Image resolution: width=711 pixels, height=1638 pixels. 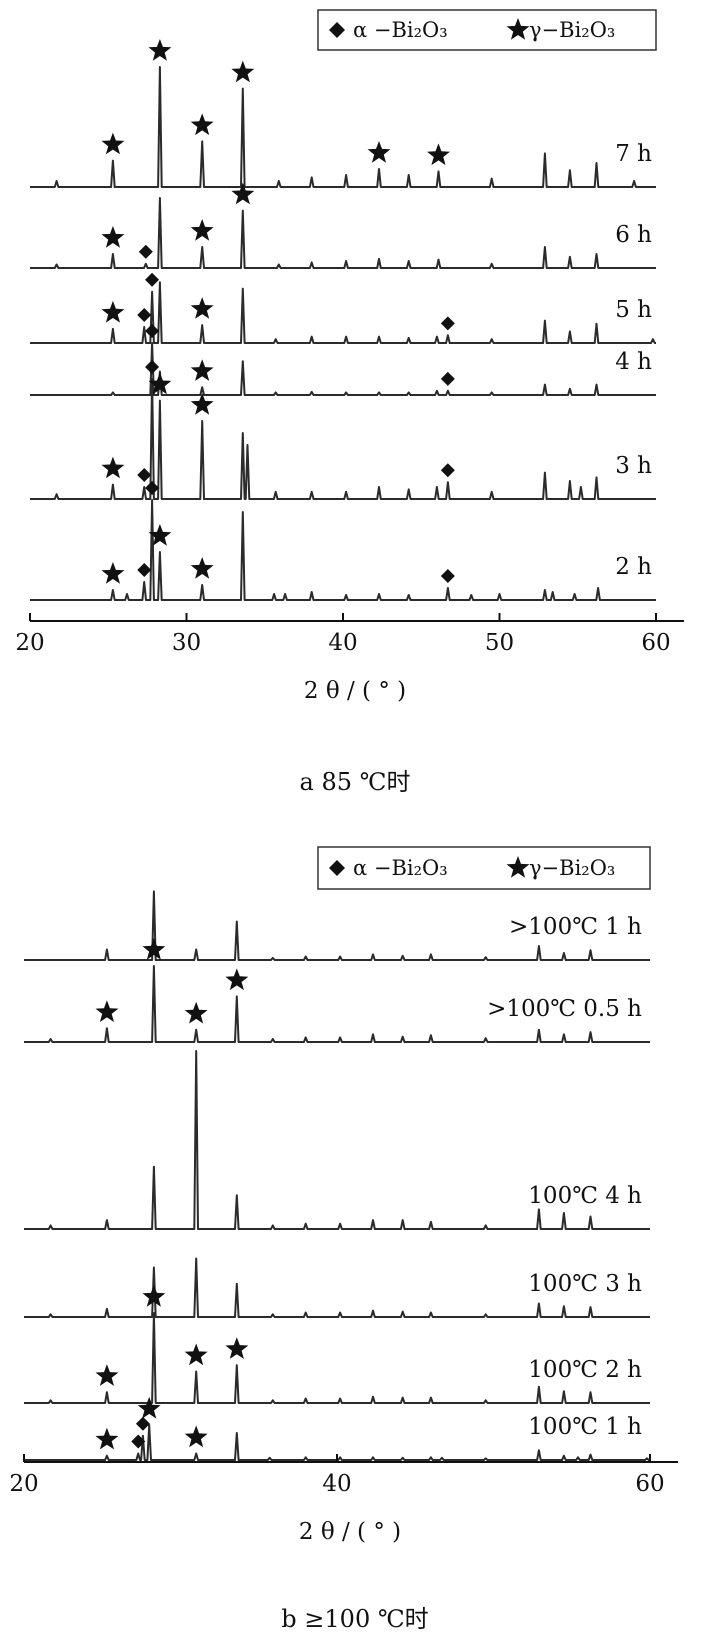 I want to click on x-ticks-a: 20 30 40 50 60, so click(x=343, y=634).